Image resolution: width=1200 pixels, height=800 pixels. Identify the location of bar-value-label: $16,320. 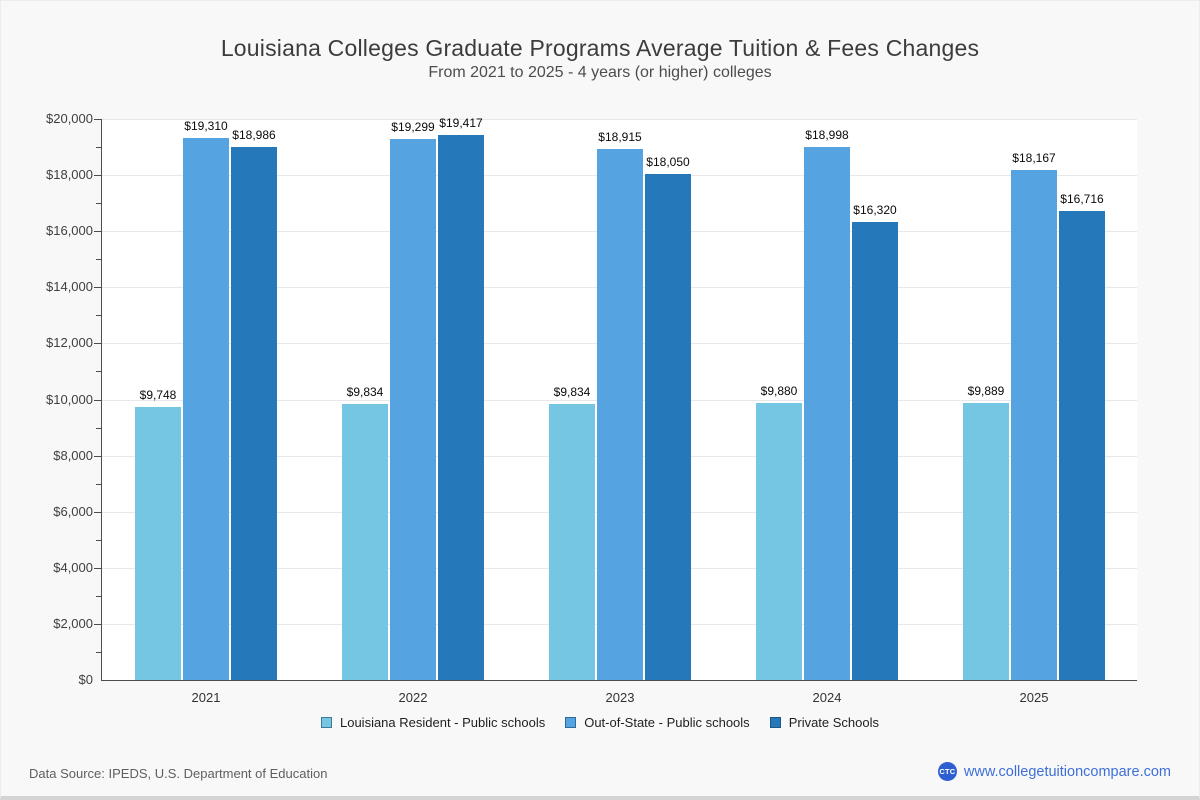
(875, 210).